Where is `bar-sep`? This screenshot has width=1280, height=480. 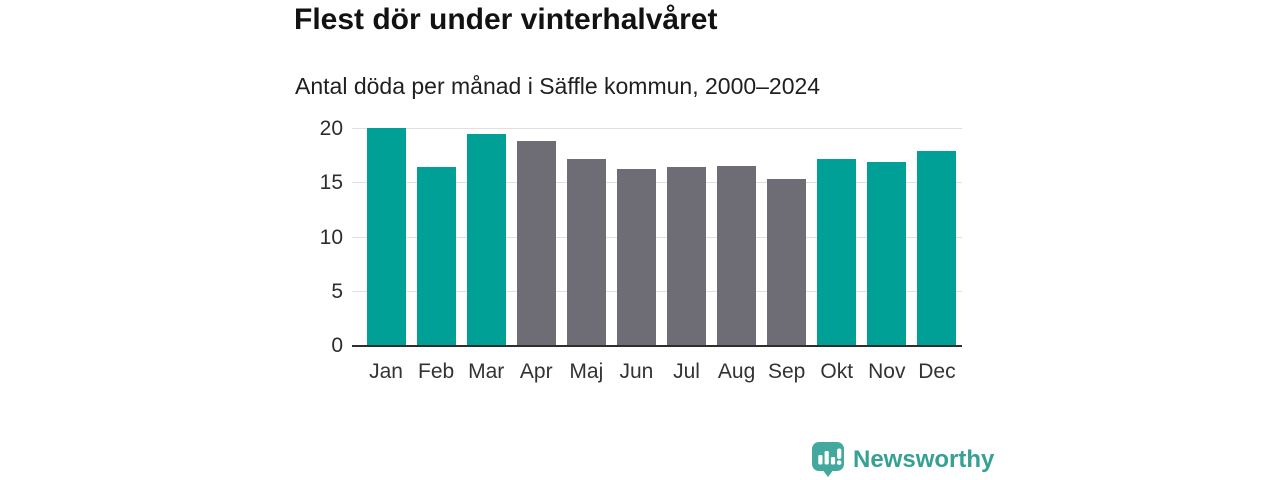
bar-sep is located at coordinates (787, 262).